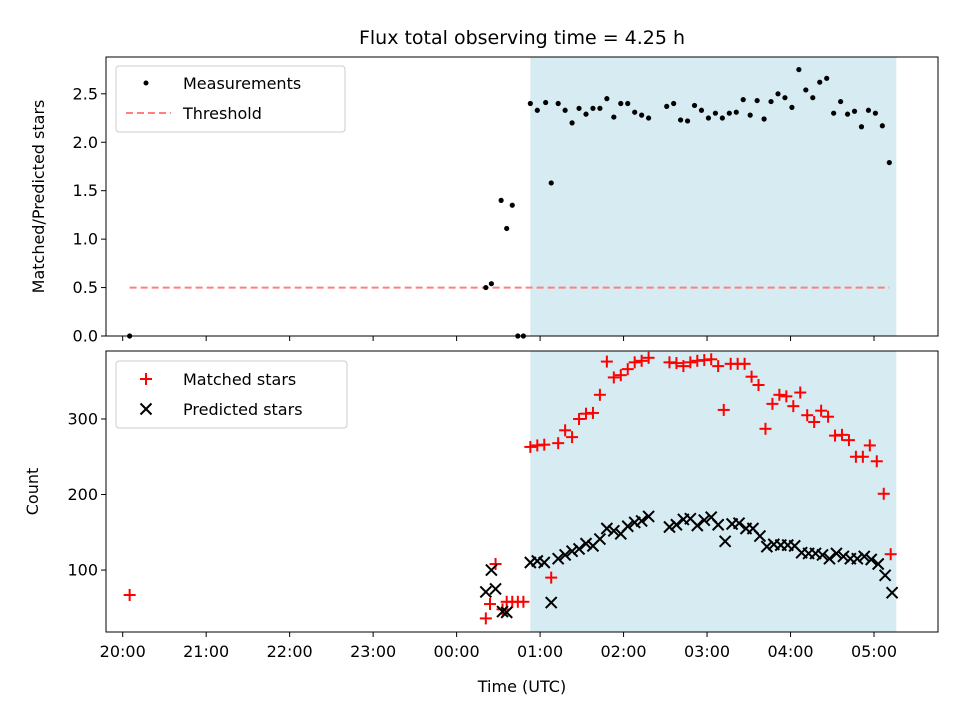 The height and width of the screenshot is (720, 960). What do you see at coordinates (540, 651) in the screenshot?
I see `x-tick-label: 01:00` at bounding box center [540, 651].